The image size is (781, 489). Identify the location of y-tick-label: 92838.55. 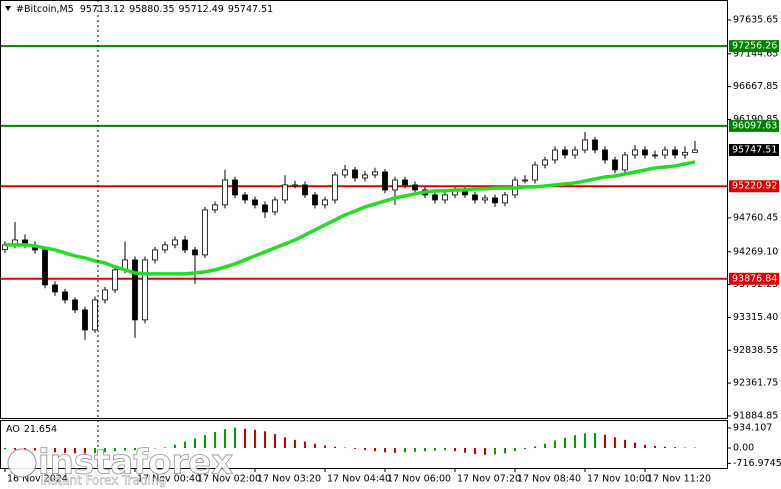
(755, 350).